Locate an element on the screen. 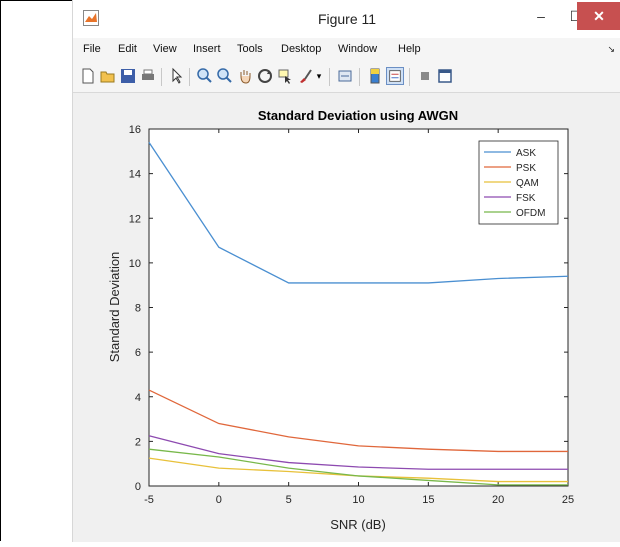 This screenshot has width=620, height=547. new-figure-icon is located at coordinates (88, 76).